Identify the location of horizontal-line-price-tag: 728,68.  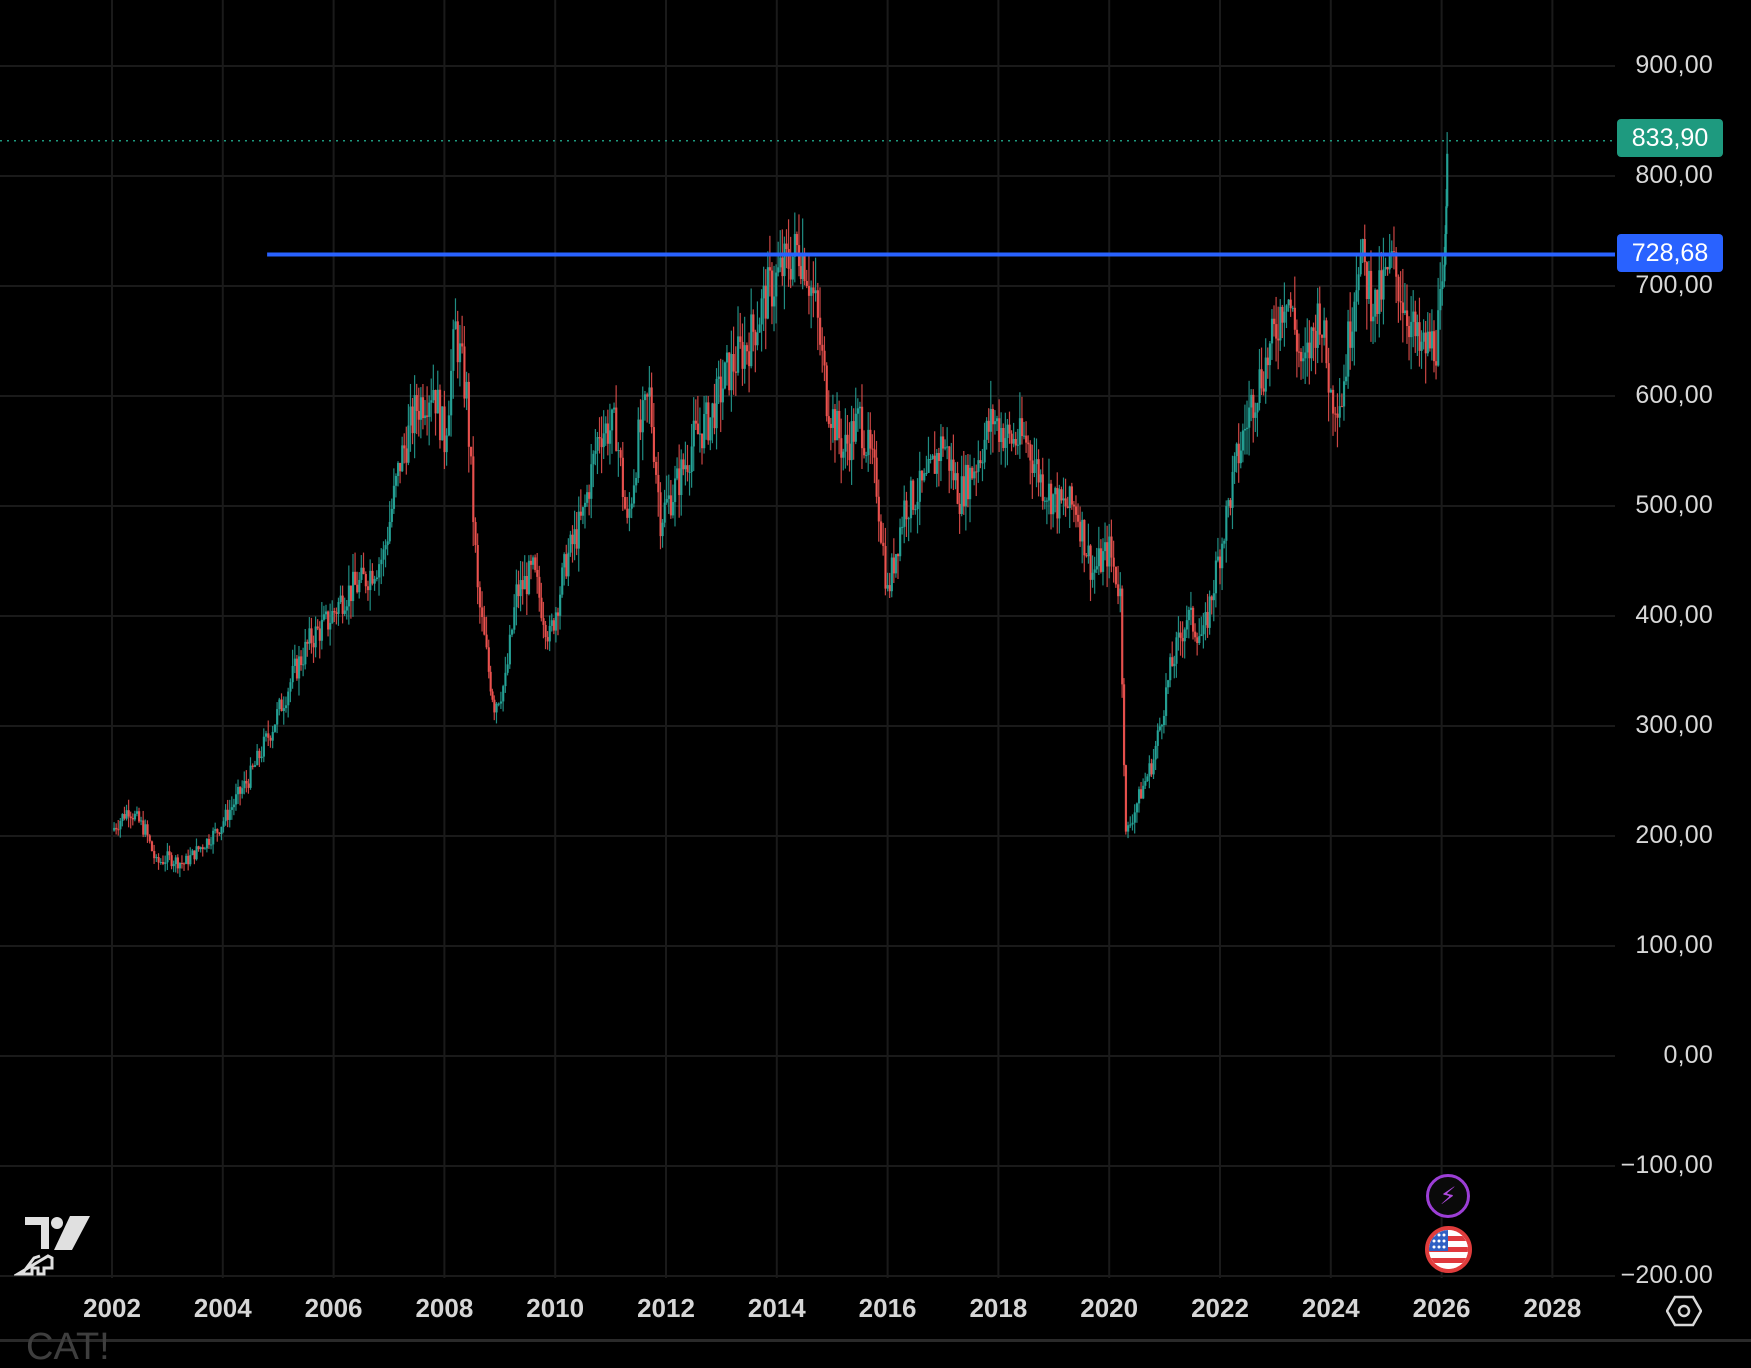
(1670, 253).